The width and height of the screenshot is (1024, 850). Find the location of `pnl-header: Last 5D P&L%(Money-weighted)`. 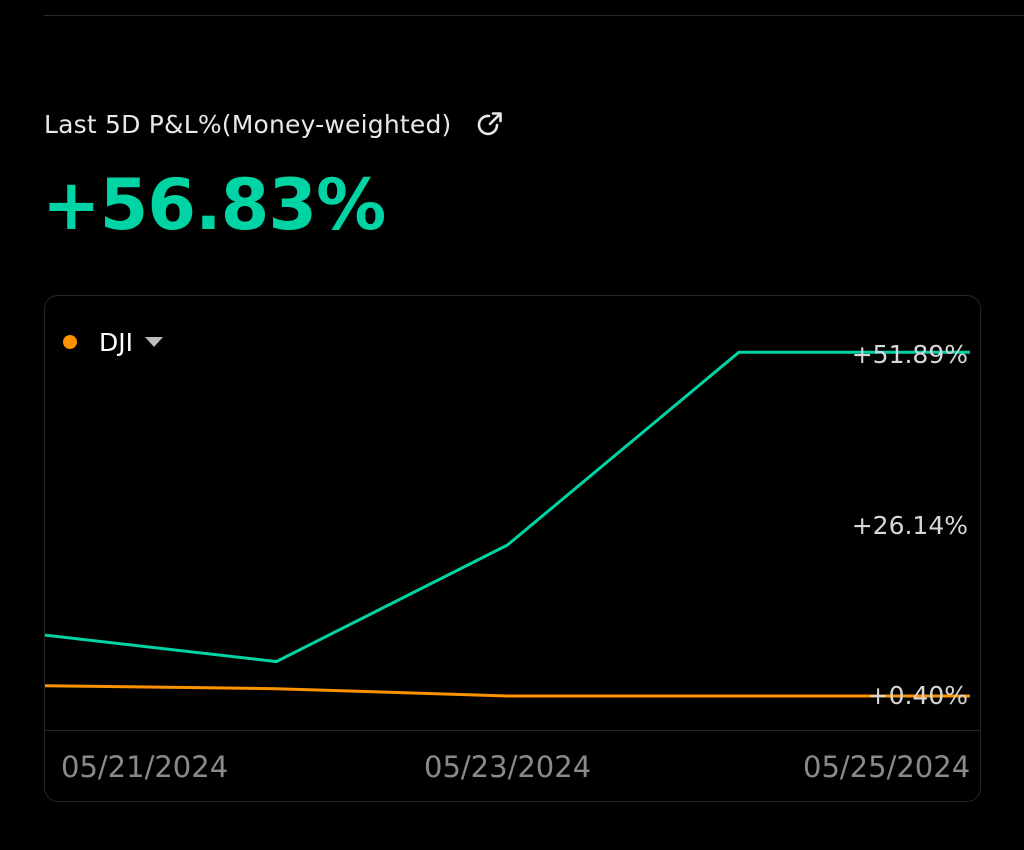

pnl-header: Last 5D P&L%(Money-weighted) is located at coordinates (275, 124).